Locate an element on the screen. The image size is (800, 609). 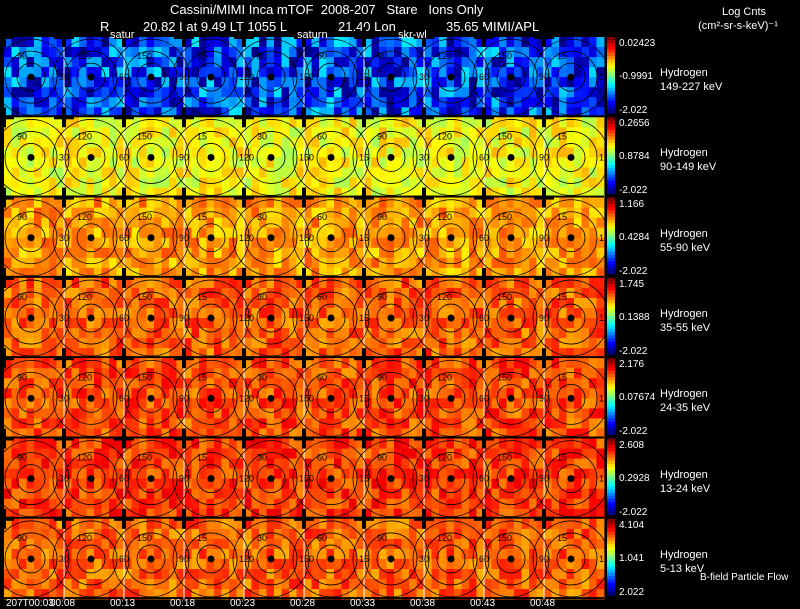
header-instrument-text: 35.65 MIMI/APL is located at coordinates (493, 26).